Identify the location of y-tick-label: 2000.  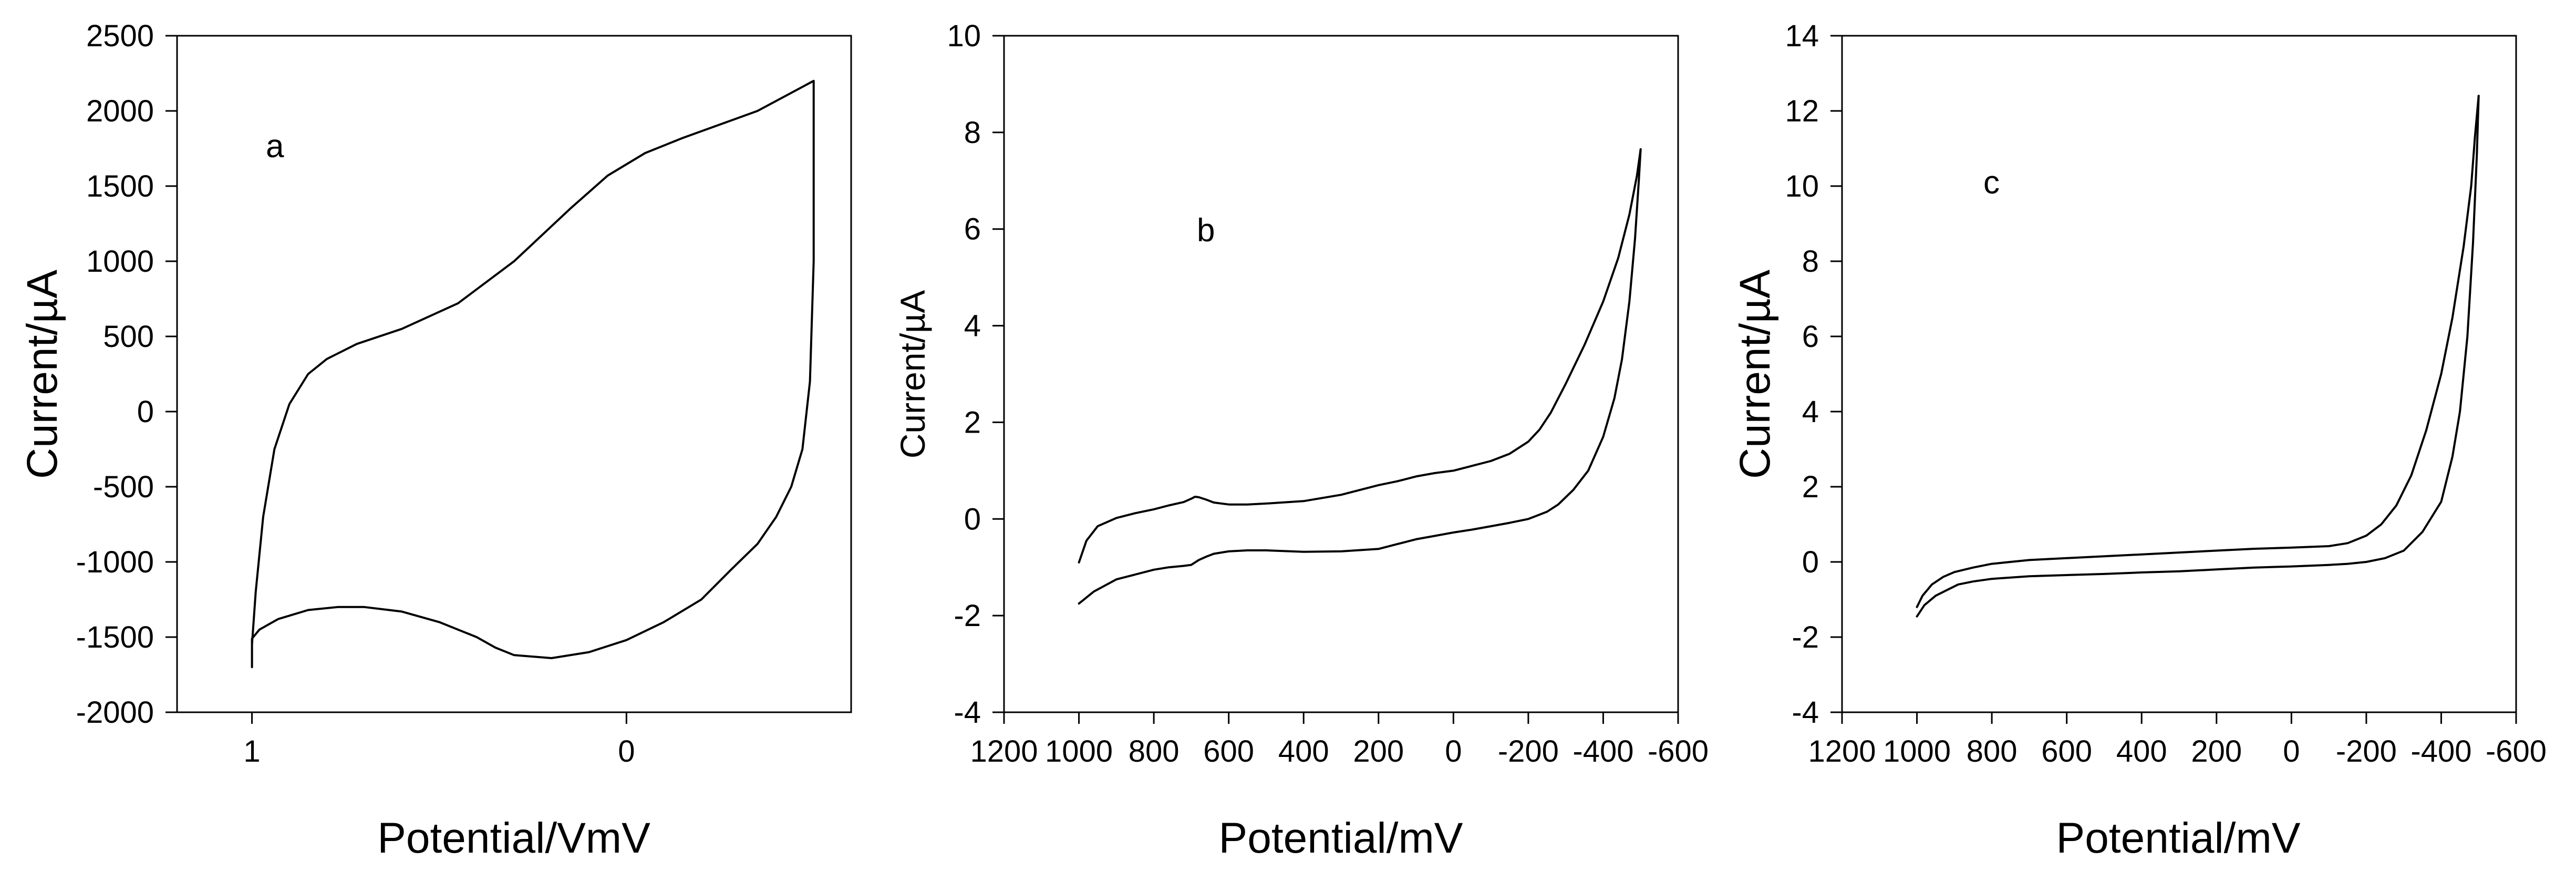
(120, 111).